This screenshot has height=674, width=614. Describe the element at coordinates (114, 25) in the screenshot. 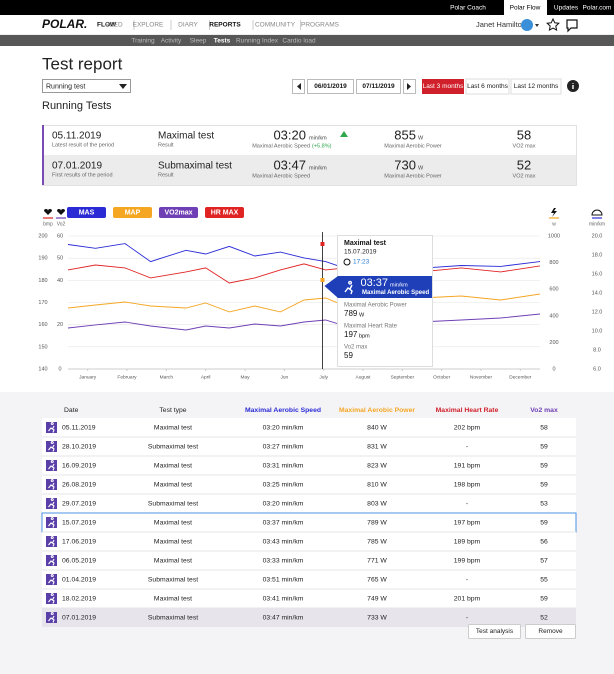

I see `nav-item: FEED` at that location.